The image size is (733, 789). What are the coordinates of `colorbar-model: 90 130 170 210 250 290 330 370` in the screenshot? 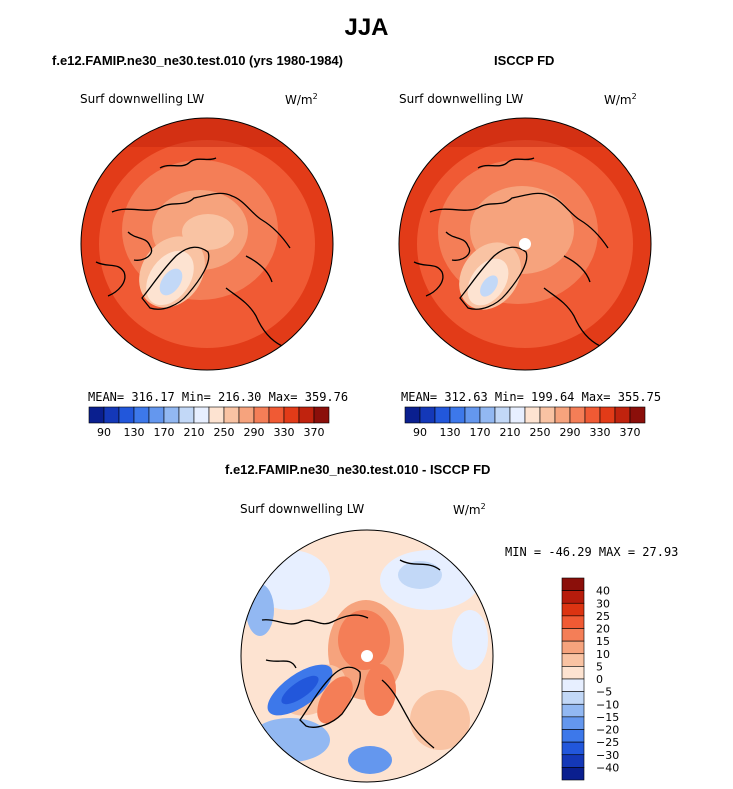 It's located at (209, 422).